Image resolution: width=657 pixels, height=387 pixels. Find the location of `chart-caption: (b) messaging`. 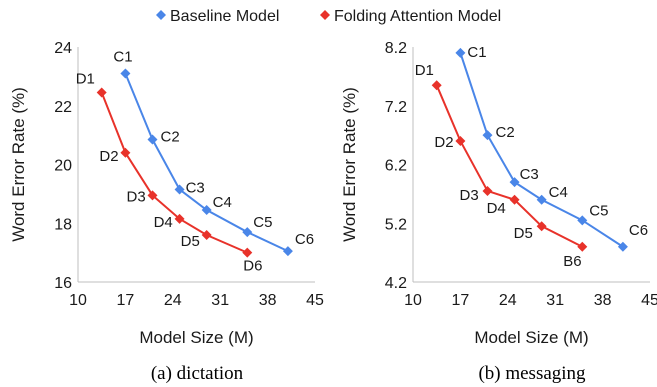

chart-caption: (b) messaging is located at coordinates (532, 373).